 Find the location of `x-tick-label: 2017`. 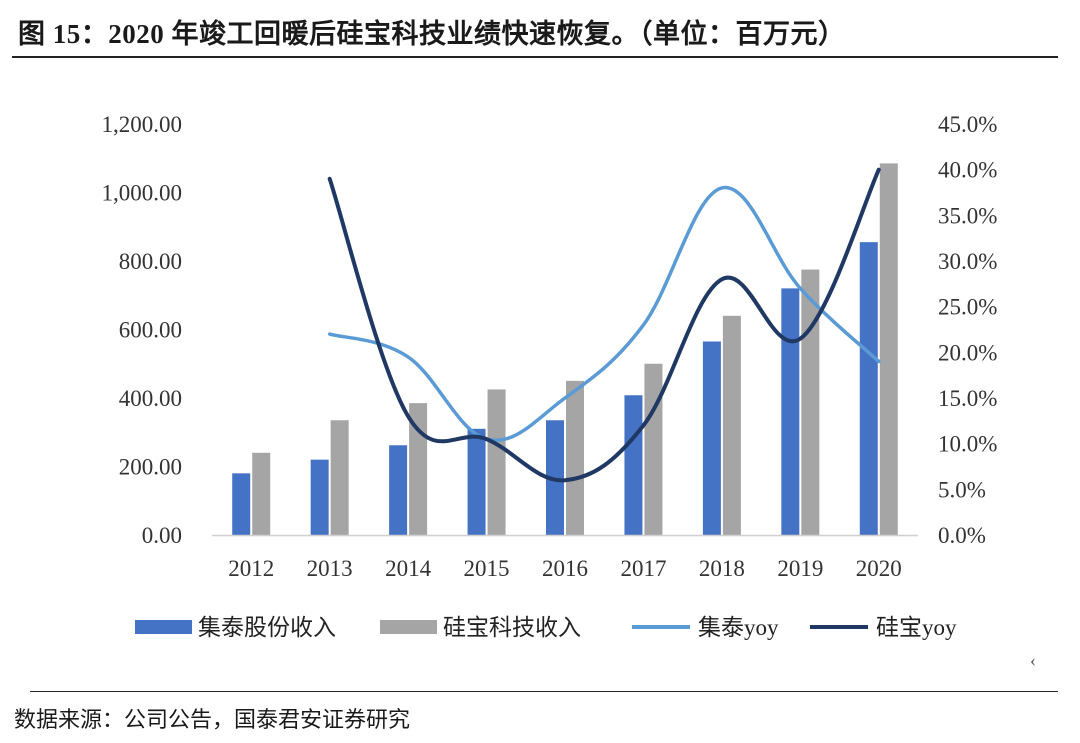

x-tick-label: 2017 is located at coordinates (643, 568).